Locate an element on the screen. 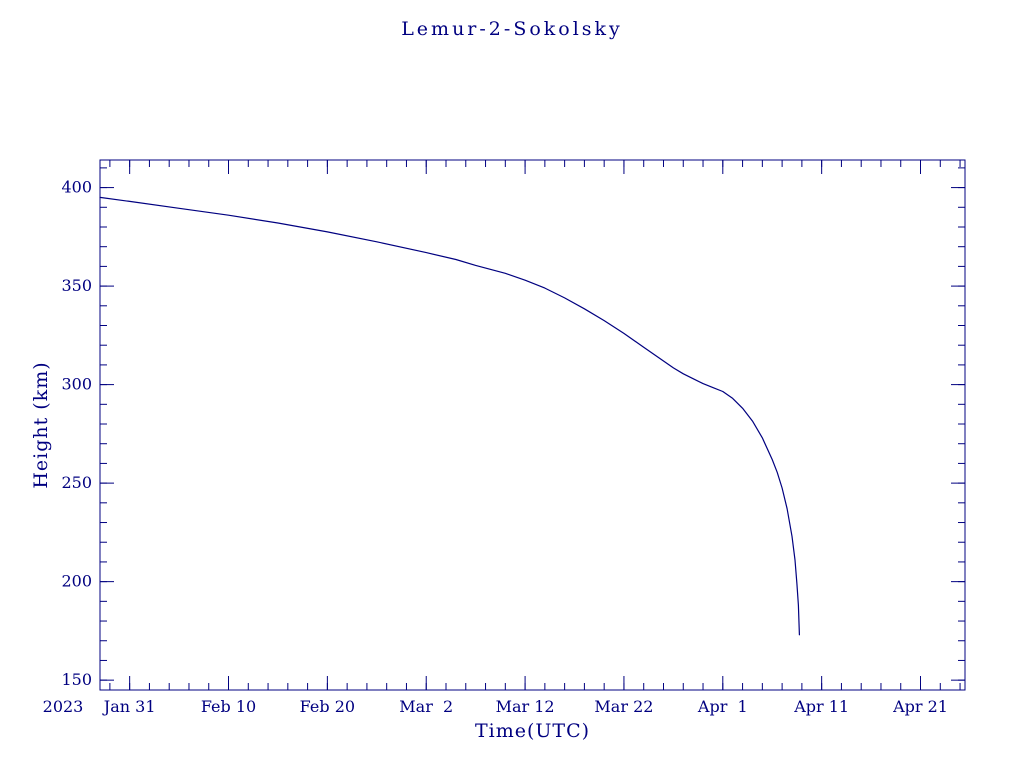 This screenshot has height=768, width=1024. x-axis-label: Time(UTC) is located at coordinates (532, 731).